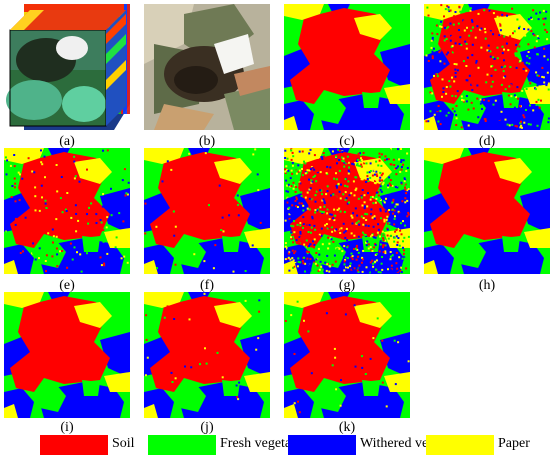 Image resolution: width=550 pixels, height=462 pixels. I want to click on caption-f: (f), so click(207, 285).